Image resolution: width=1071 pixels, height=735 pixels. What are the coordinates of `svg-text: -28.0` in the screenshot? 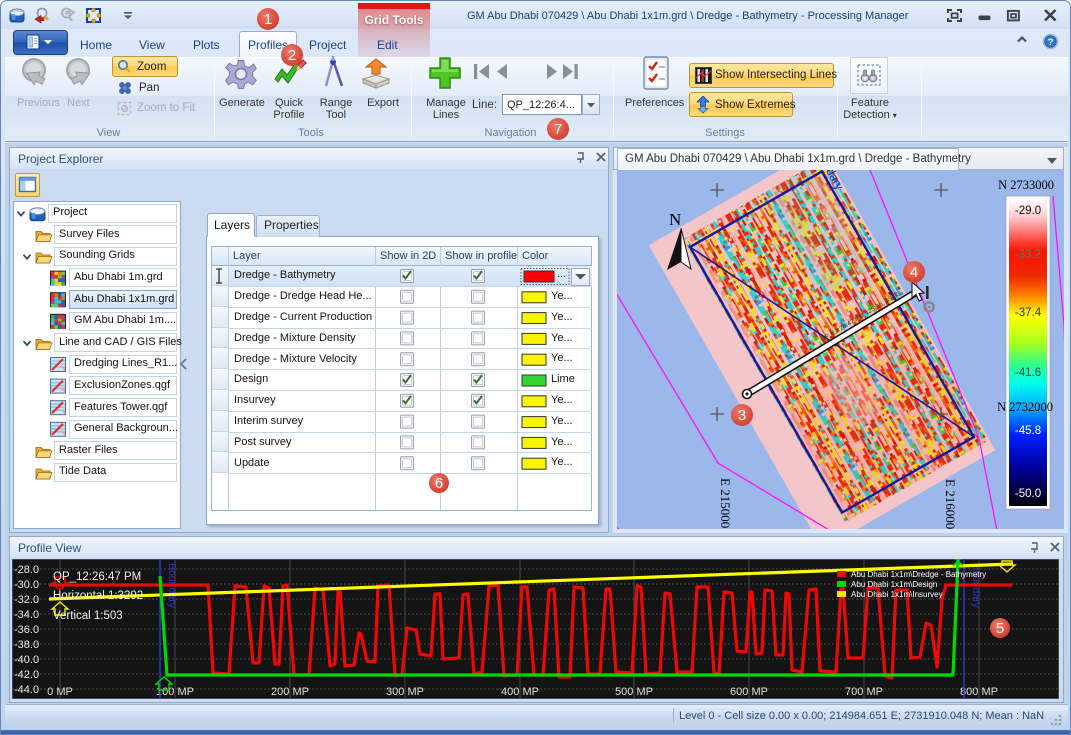 It's located at (26, 570).